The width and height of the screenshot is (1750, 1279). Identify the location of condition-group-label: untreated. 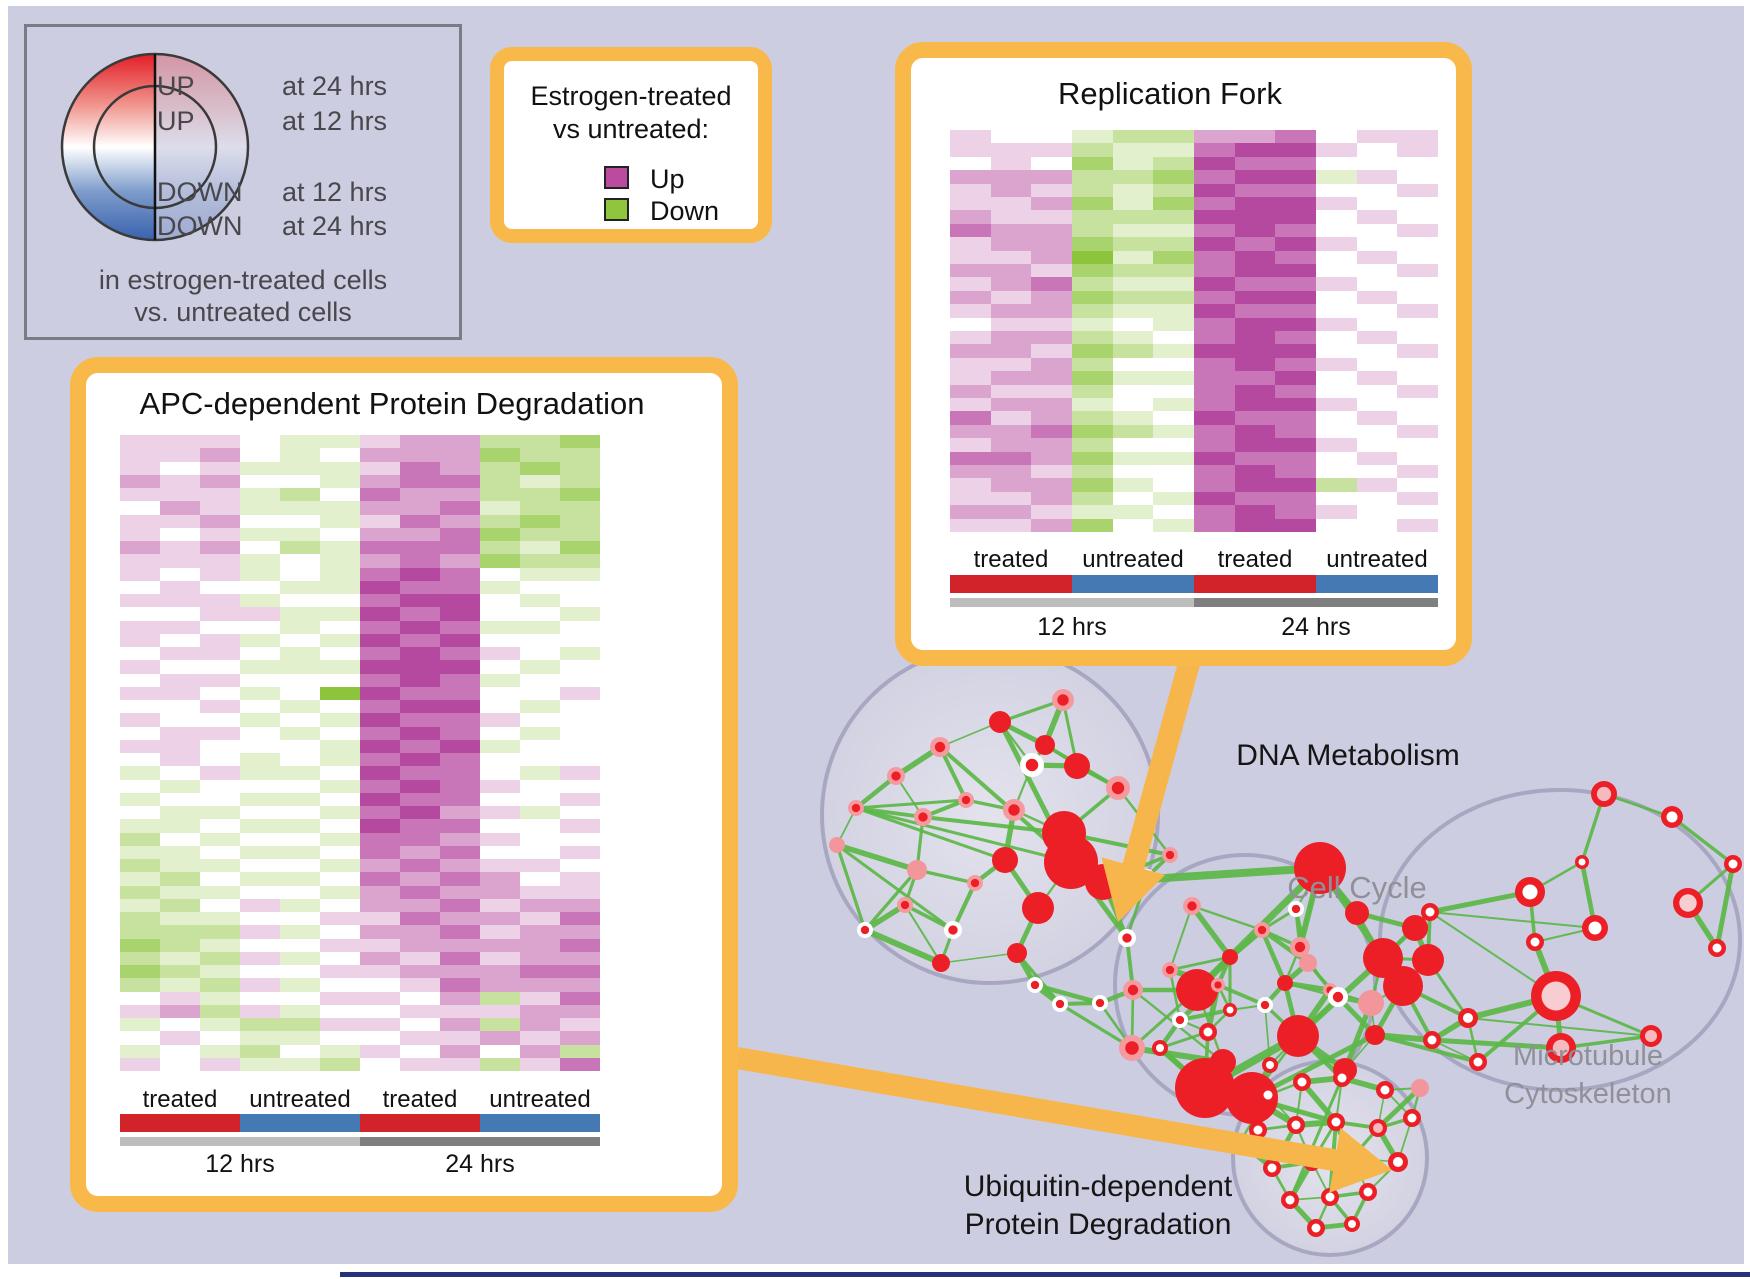
(300, 1099).